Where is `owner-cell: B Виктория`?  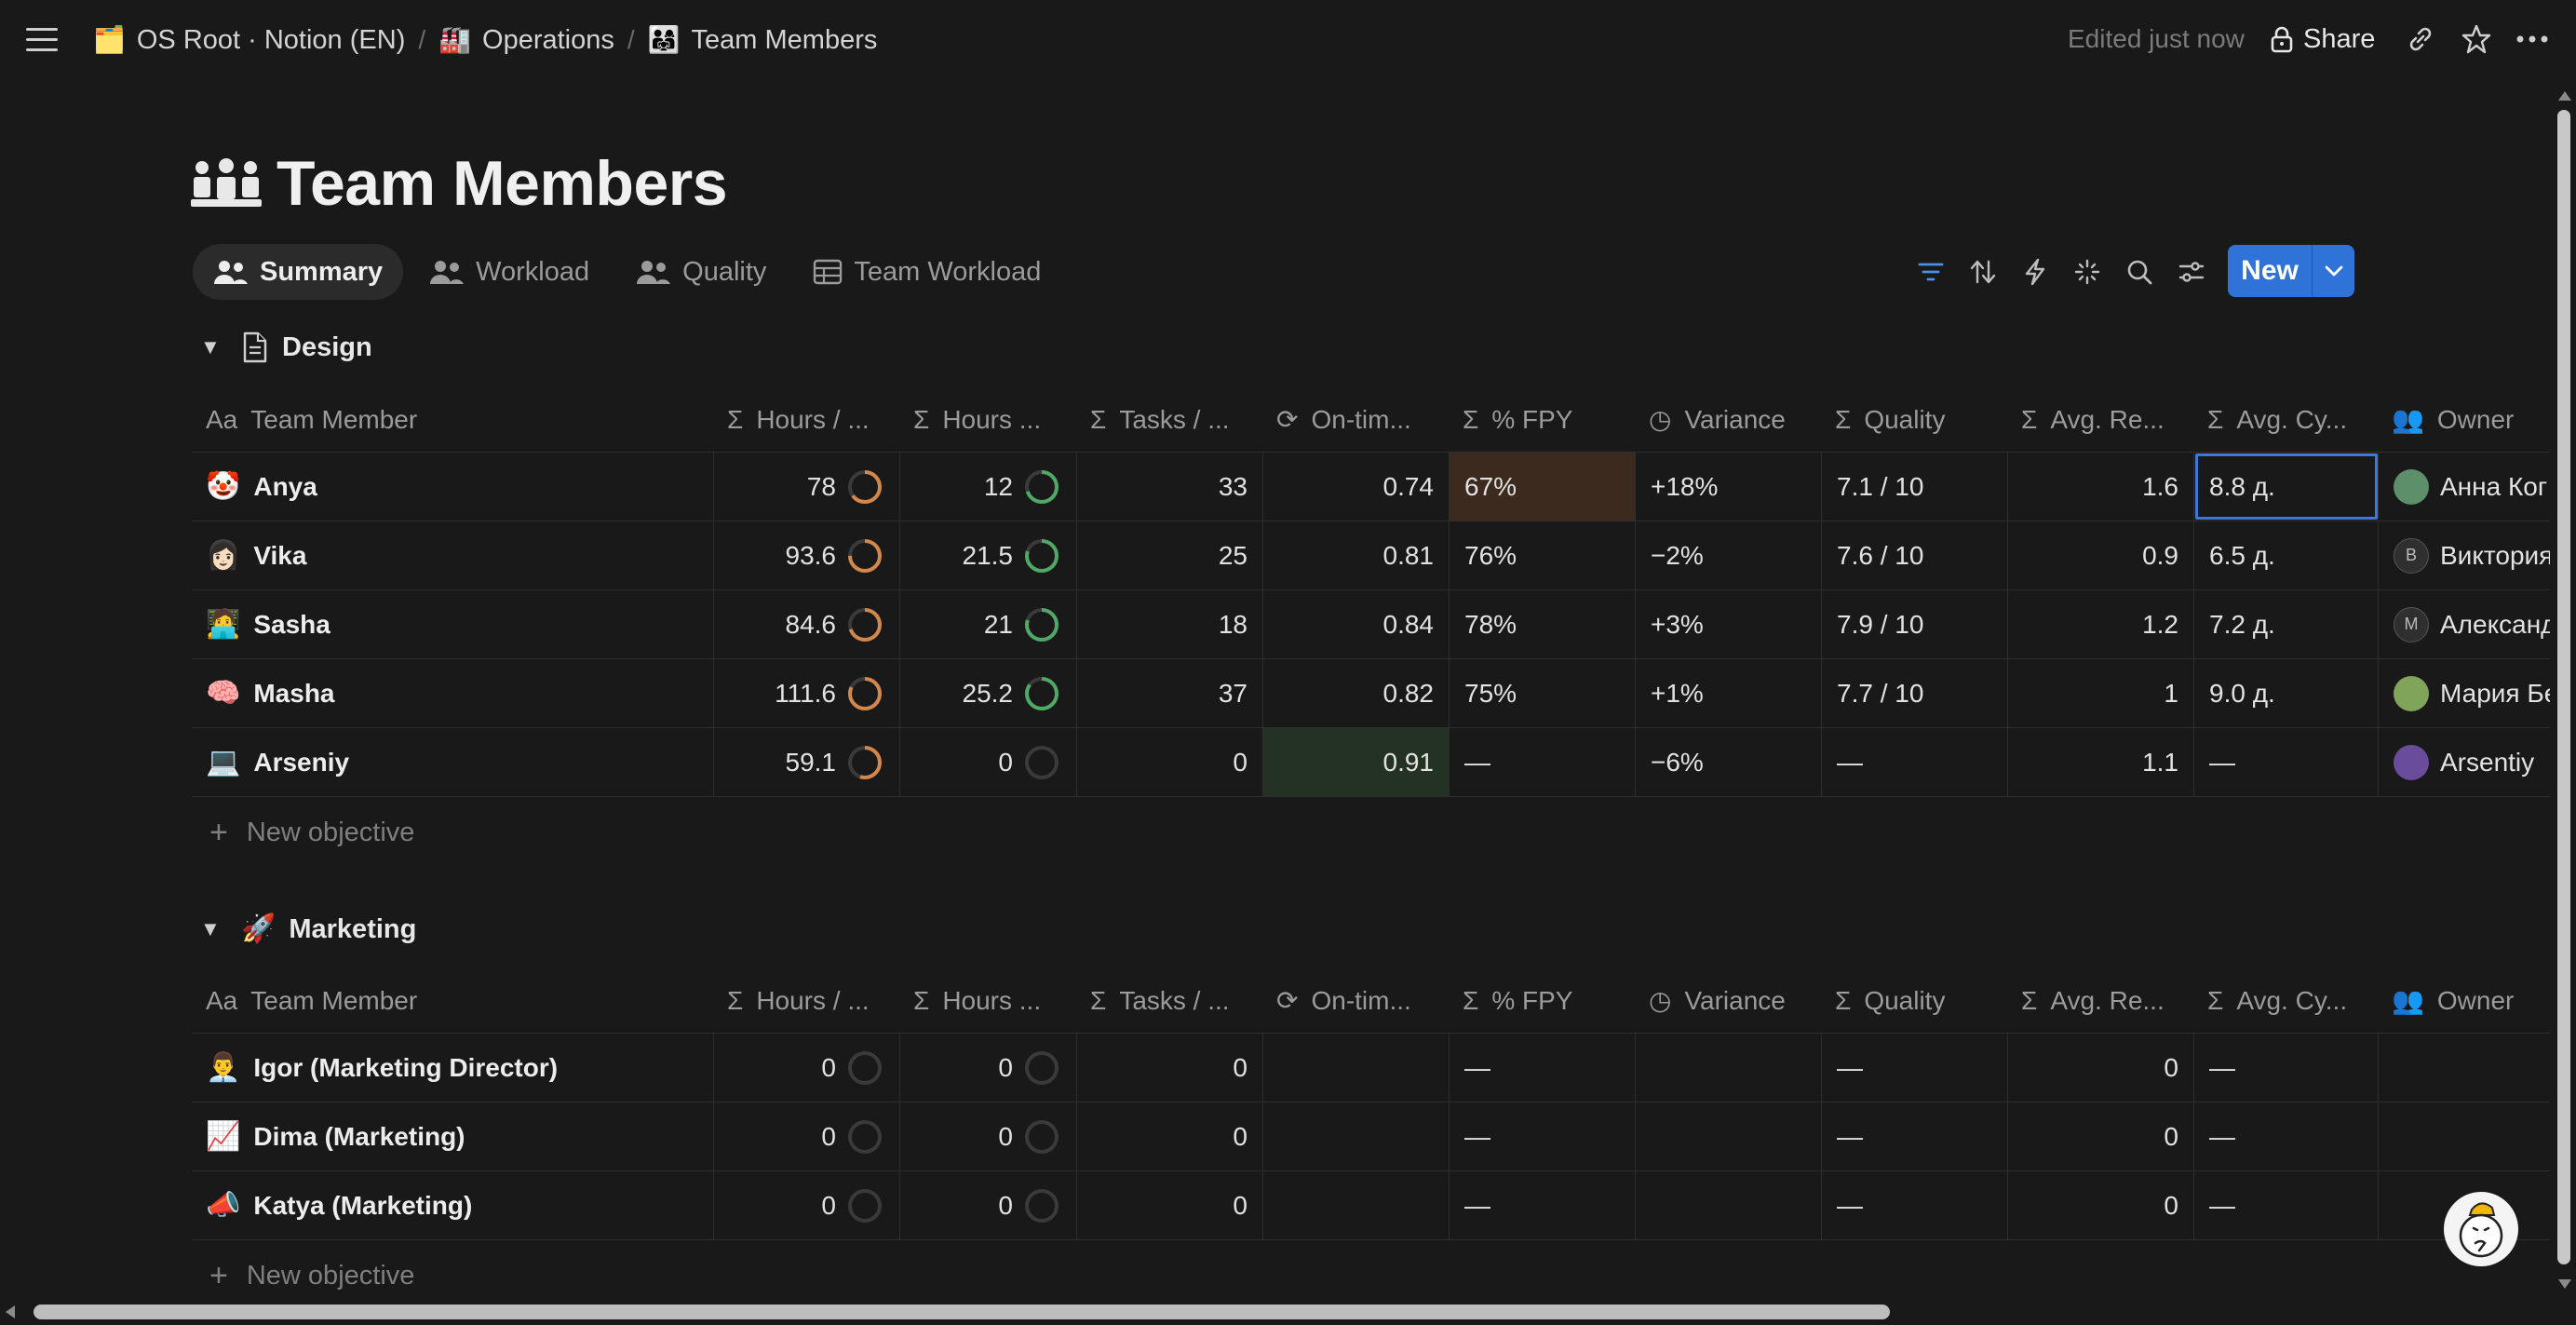 owner-cell: B Виктория is located at coordinates (2464, 555).